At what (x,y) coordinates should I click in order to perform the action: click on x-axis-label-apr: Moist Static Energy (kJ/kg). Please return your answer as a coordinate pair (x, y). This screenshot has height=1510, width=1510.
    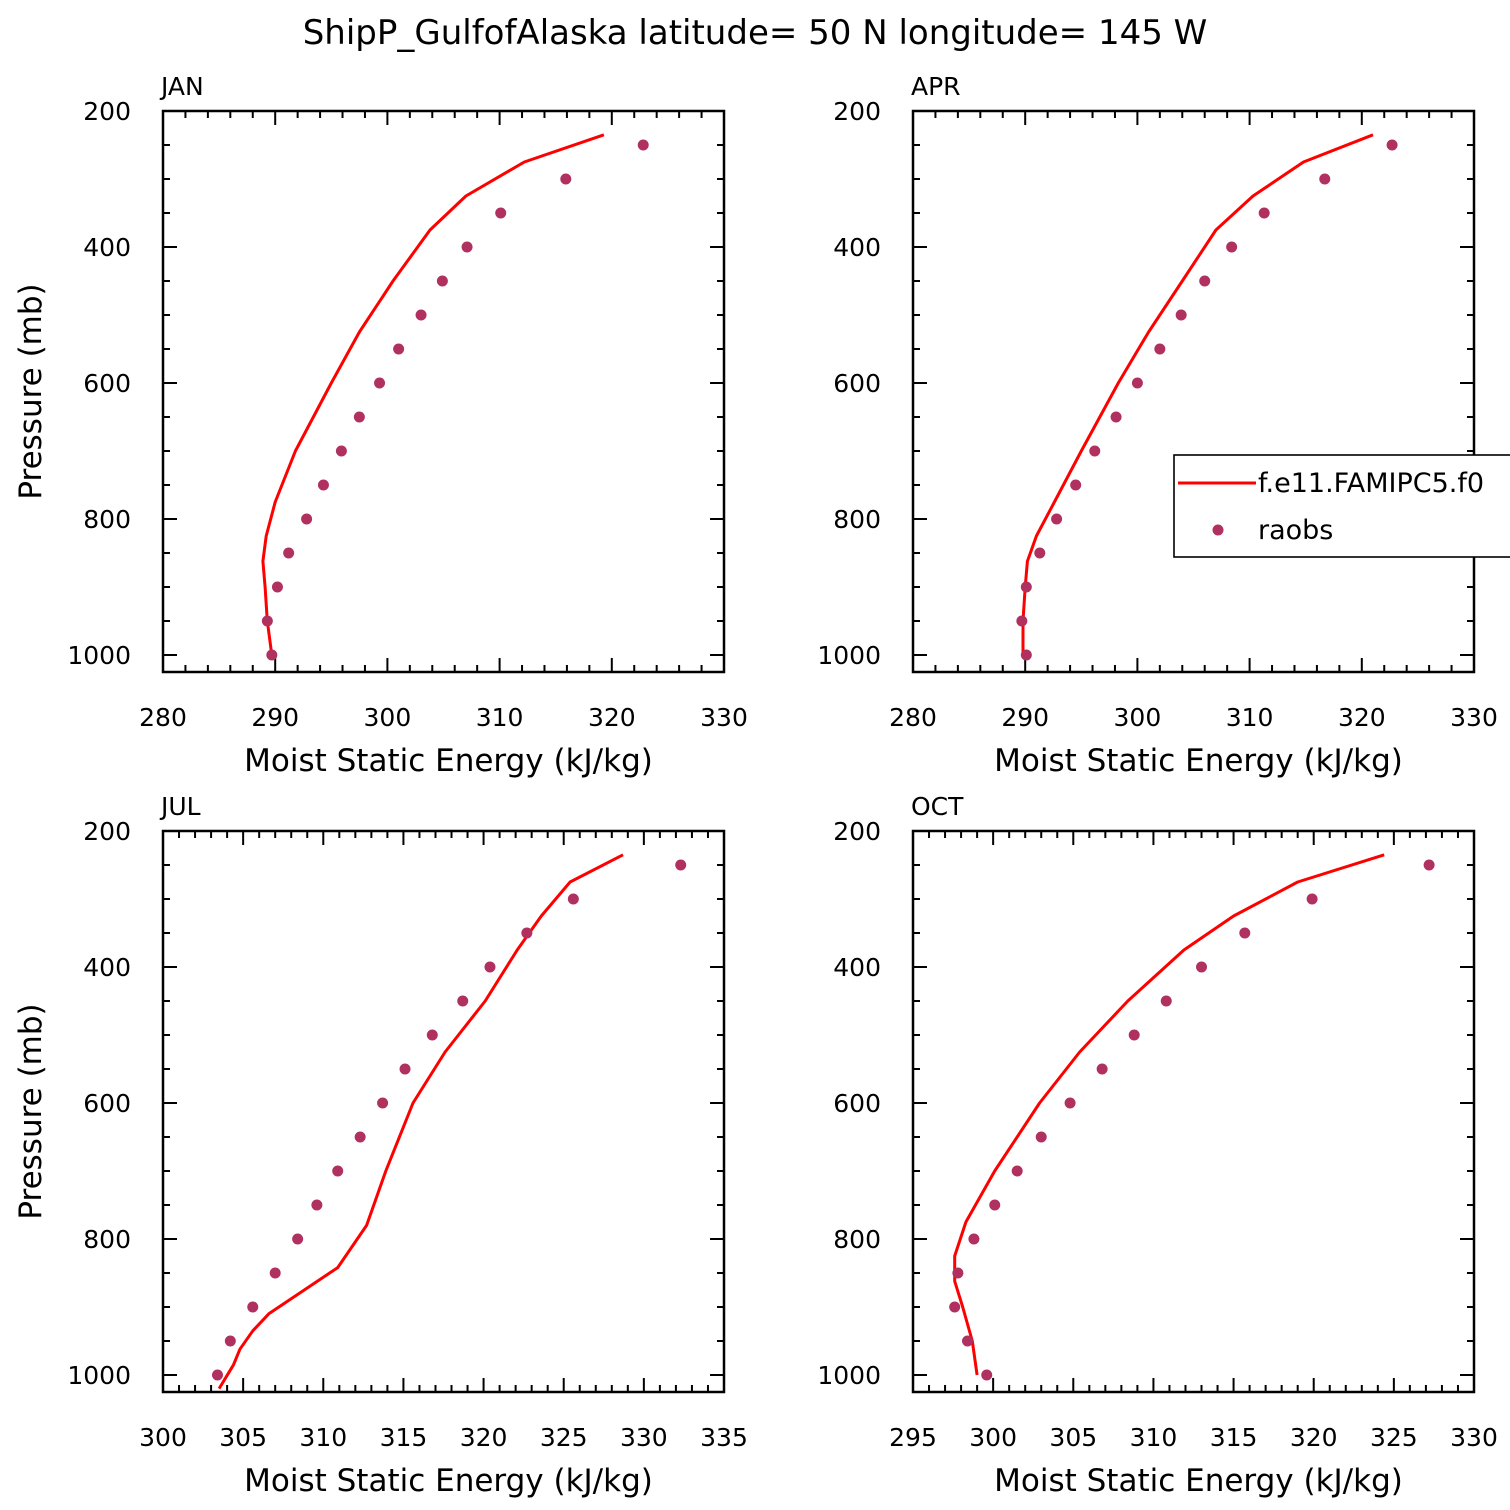
    Looking at the image, I should click on (1198, 761).